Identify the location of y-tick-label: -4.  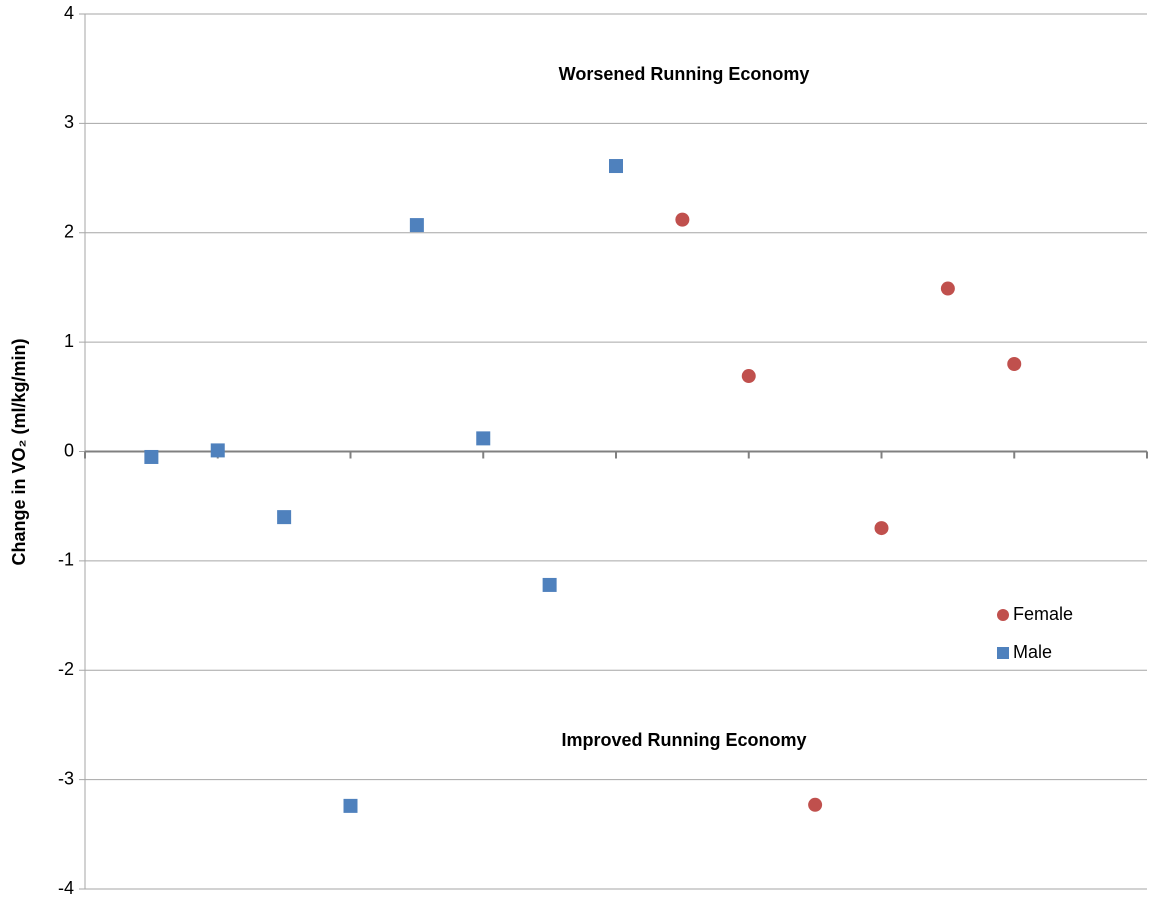
(66, 888).